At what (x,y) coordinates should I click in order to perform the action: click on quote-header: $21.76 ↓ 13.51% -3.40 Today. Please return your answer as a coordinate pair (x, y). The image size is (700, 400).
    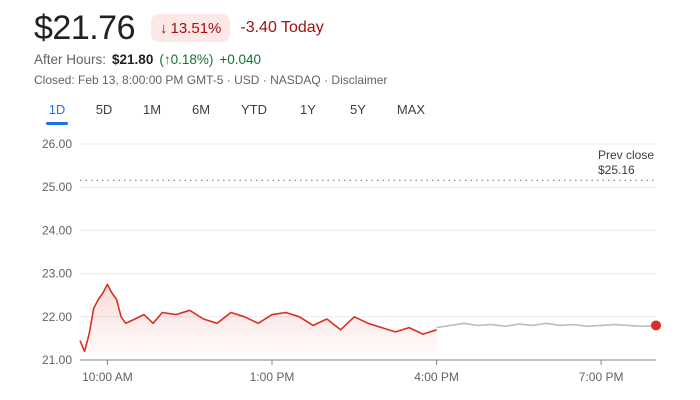
    Looking at the image, I should click on (179, 28).